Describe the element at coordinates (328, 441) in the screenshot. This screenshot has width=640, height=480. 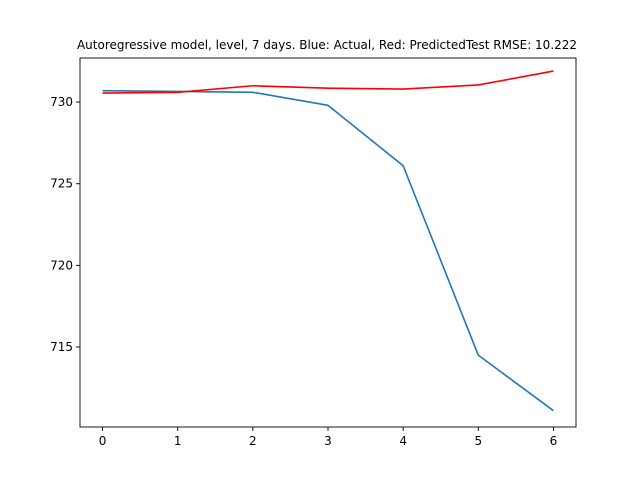
I see `x-tick-label: 3` at that location.